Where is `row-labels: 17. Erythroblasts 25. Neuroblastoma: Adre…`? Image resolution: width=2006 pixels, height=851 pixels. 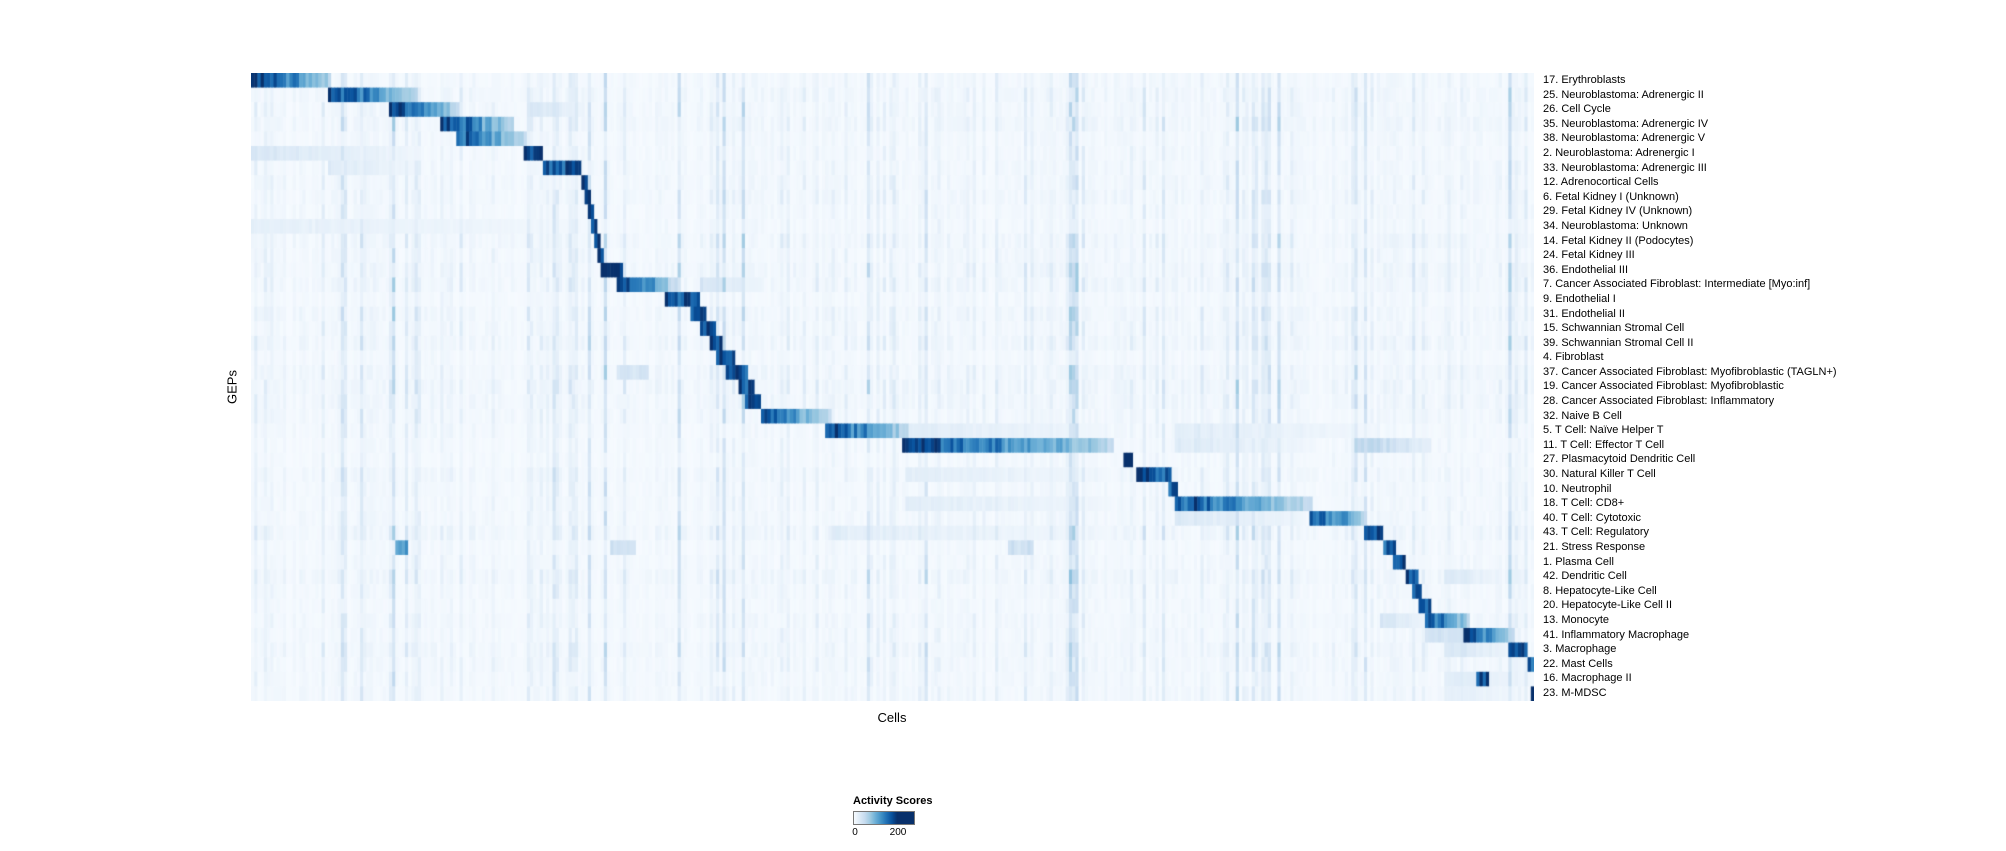
row-labels: 17. Erythroblasts 25. Neuroblastoma: Adre… is located at coordinates (1690, 387).